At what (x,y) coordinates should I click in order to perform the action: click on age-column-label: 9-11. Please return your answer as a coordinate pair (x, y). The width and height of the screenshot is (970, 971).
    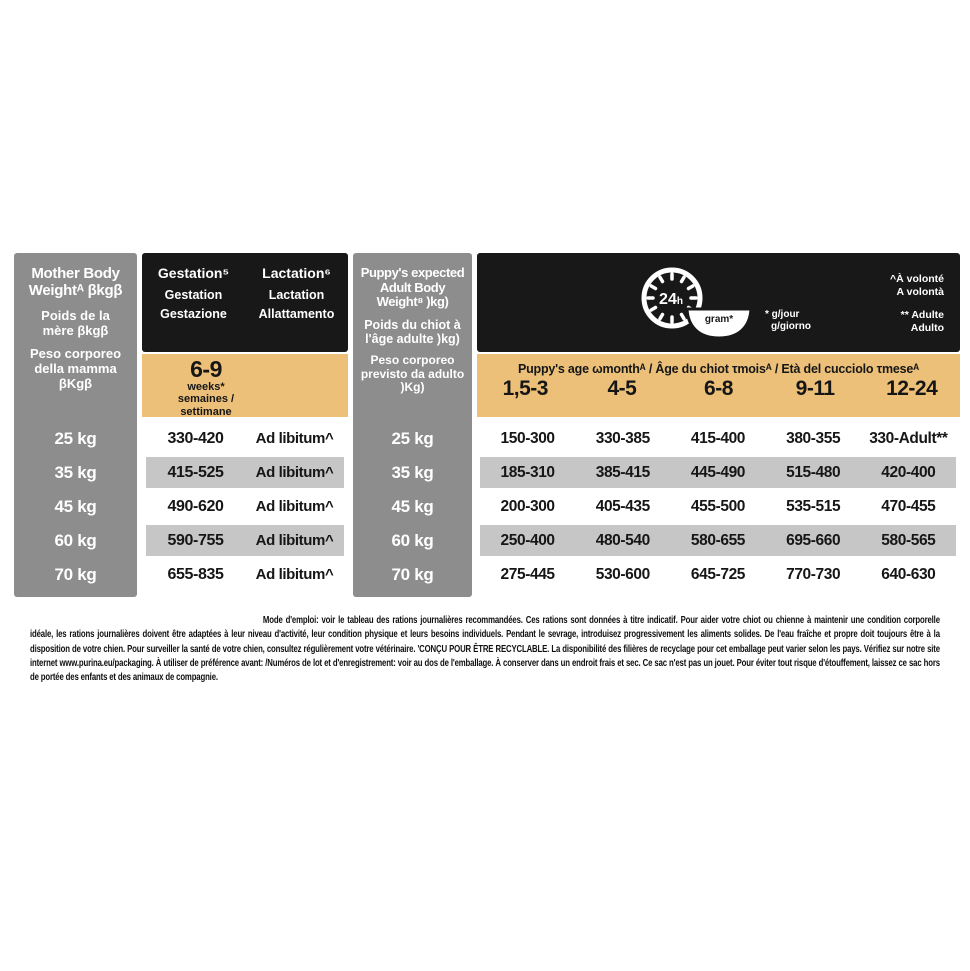
    Looking at the image, I should click on (815, 388).